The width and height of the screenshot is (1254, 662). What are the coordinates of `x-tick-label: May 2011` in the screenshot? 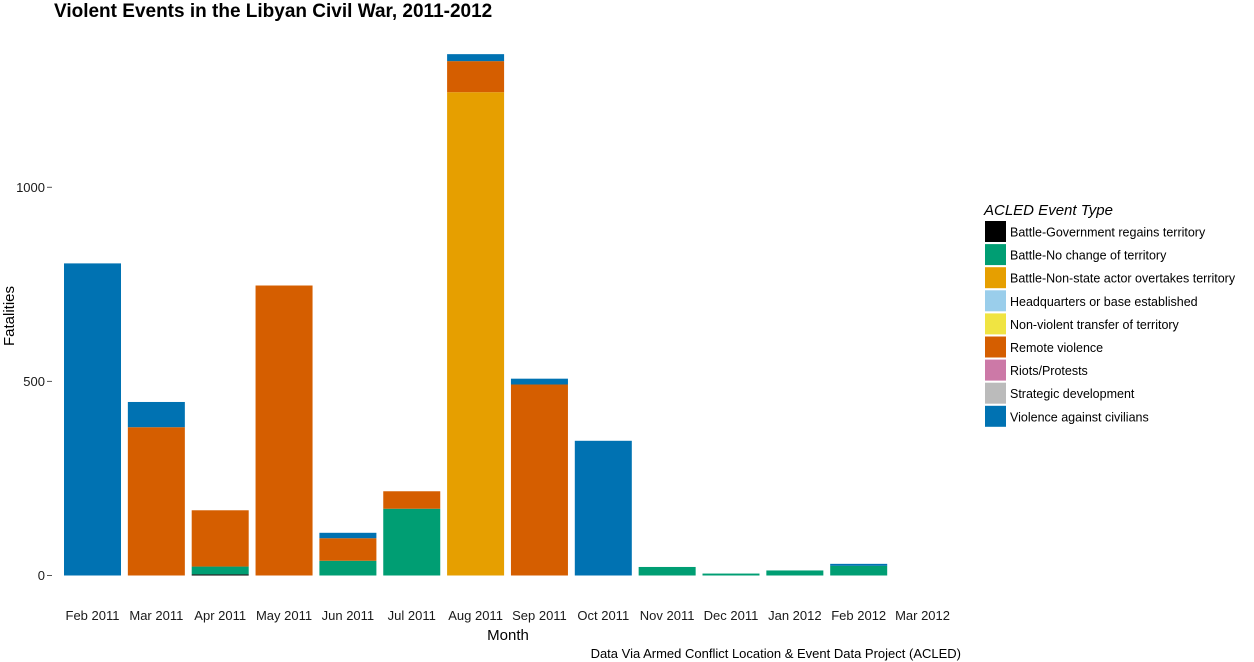 It's located at (284, 615).